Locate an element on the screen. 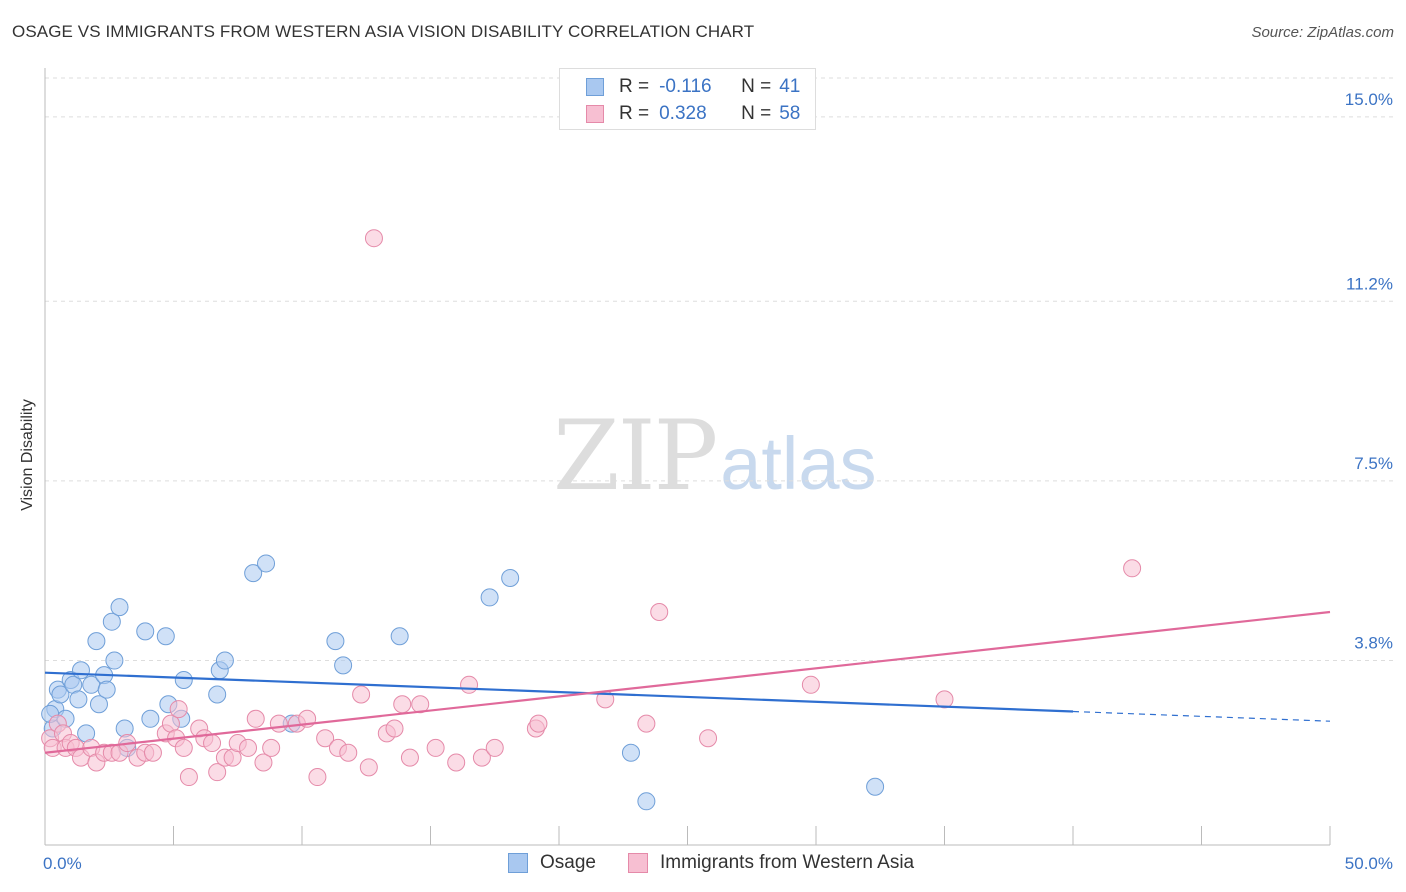  y-tick-label: 3.8% is located at coordinates (1373, 643).